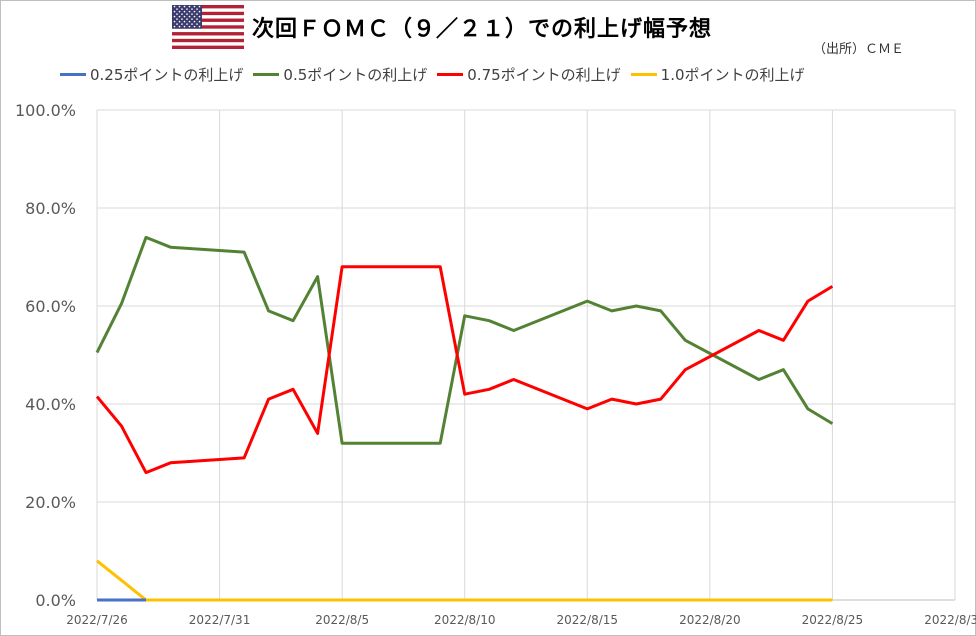 The height and width of the screenshot is (636, 976). What do you see at coordinates (858, 49) in the screenshot?
I see `source-note: （出所）ＣＭＥ` at bounding box center [858, 49].